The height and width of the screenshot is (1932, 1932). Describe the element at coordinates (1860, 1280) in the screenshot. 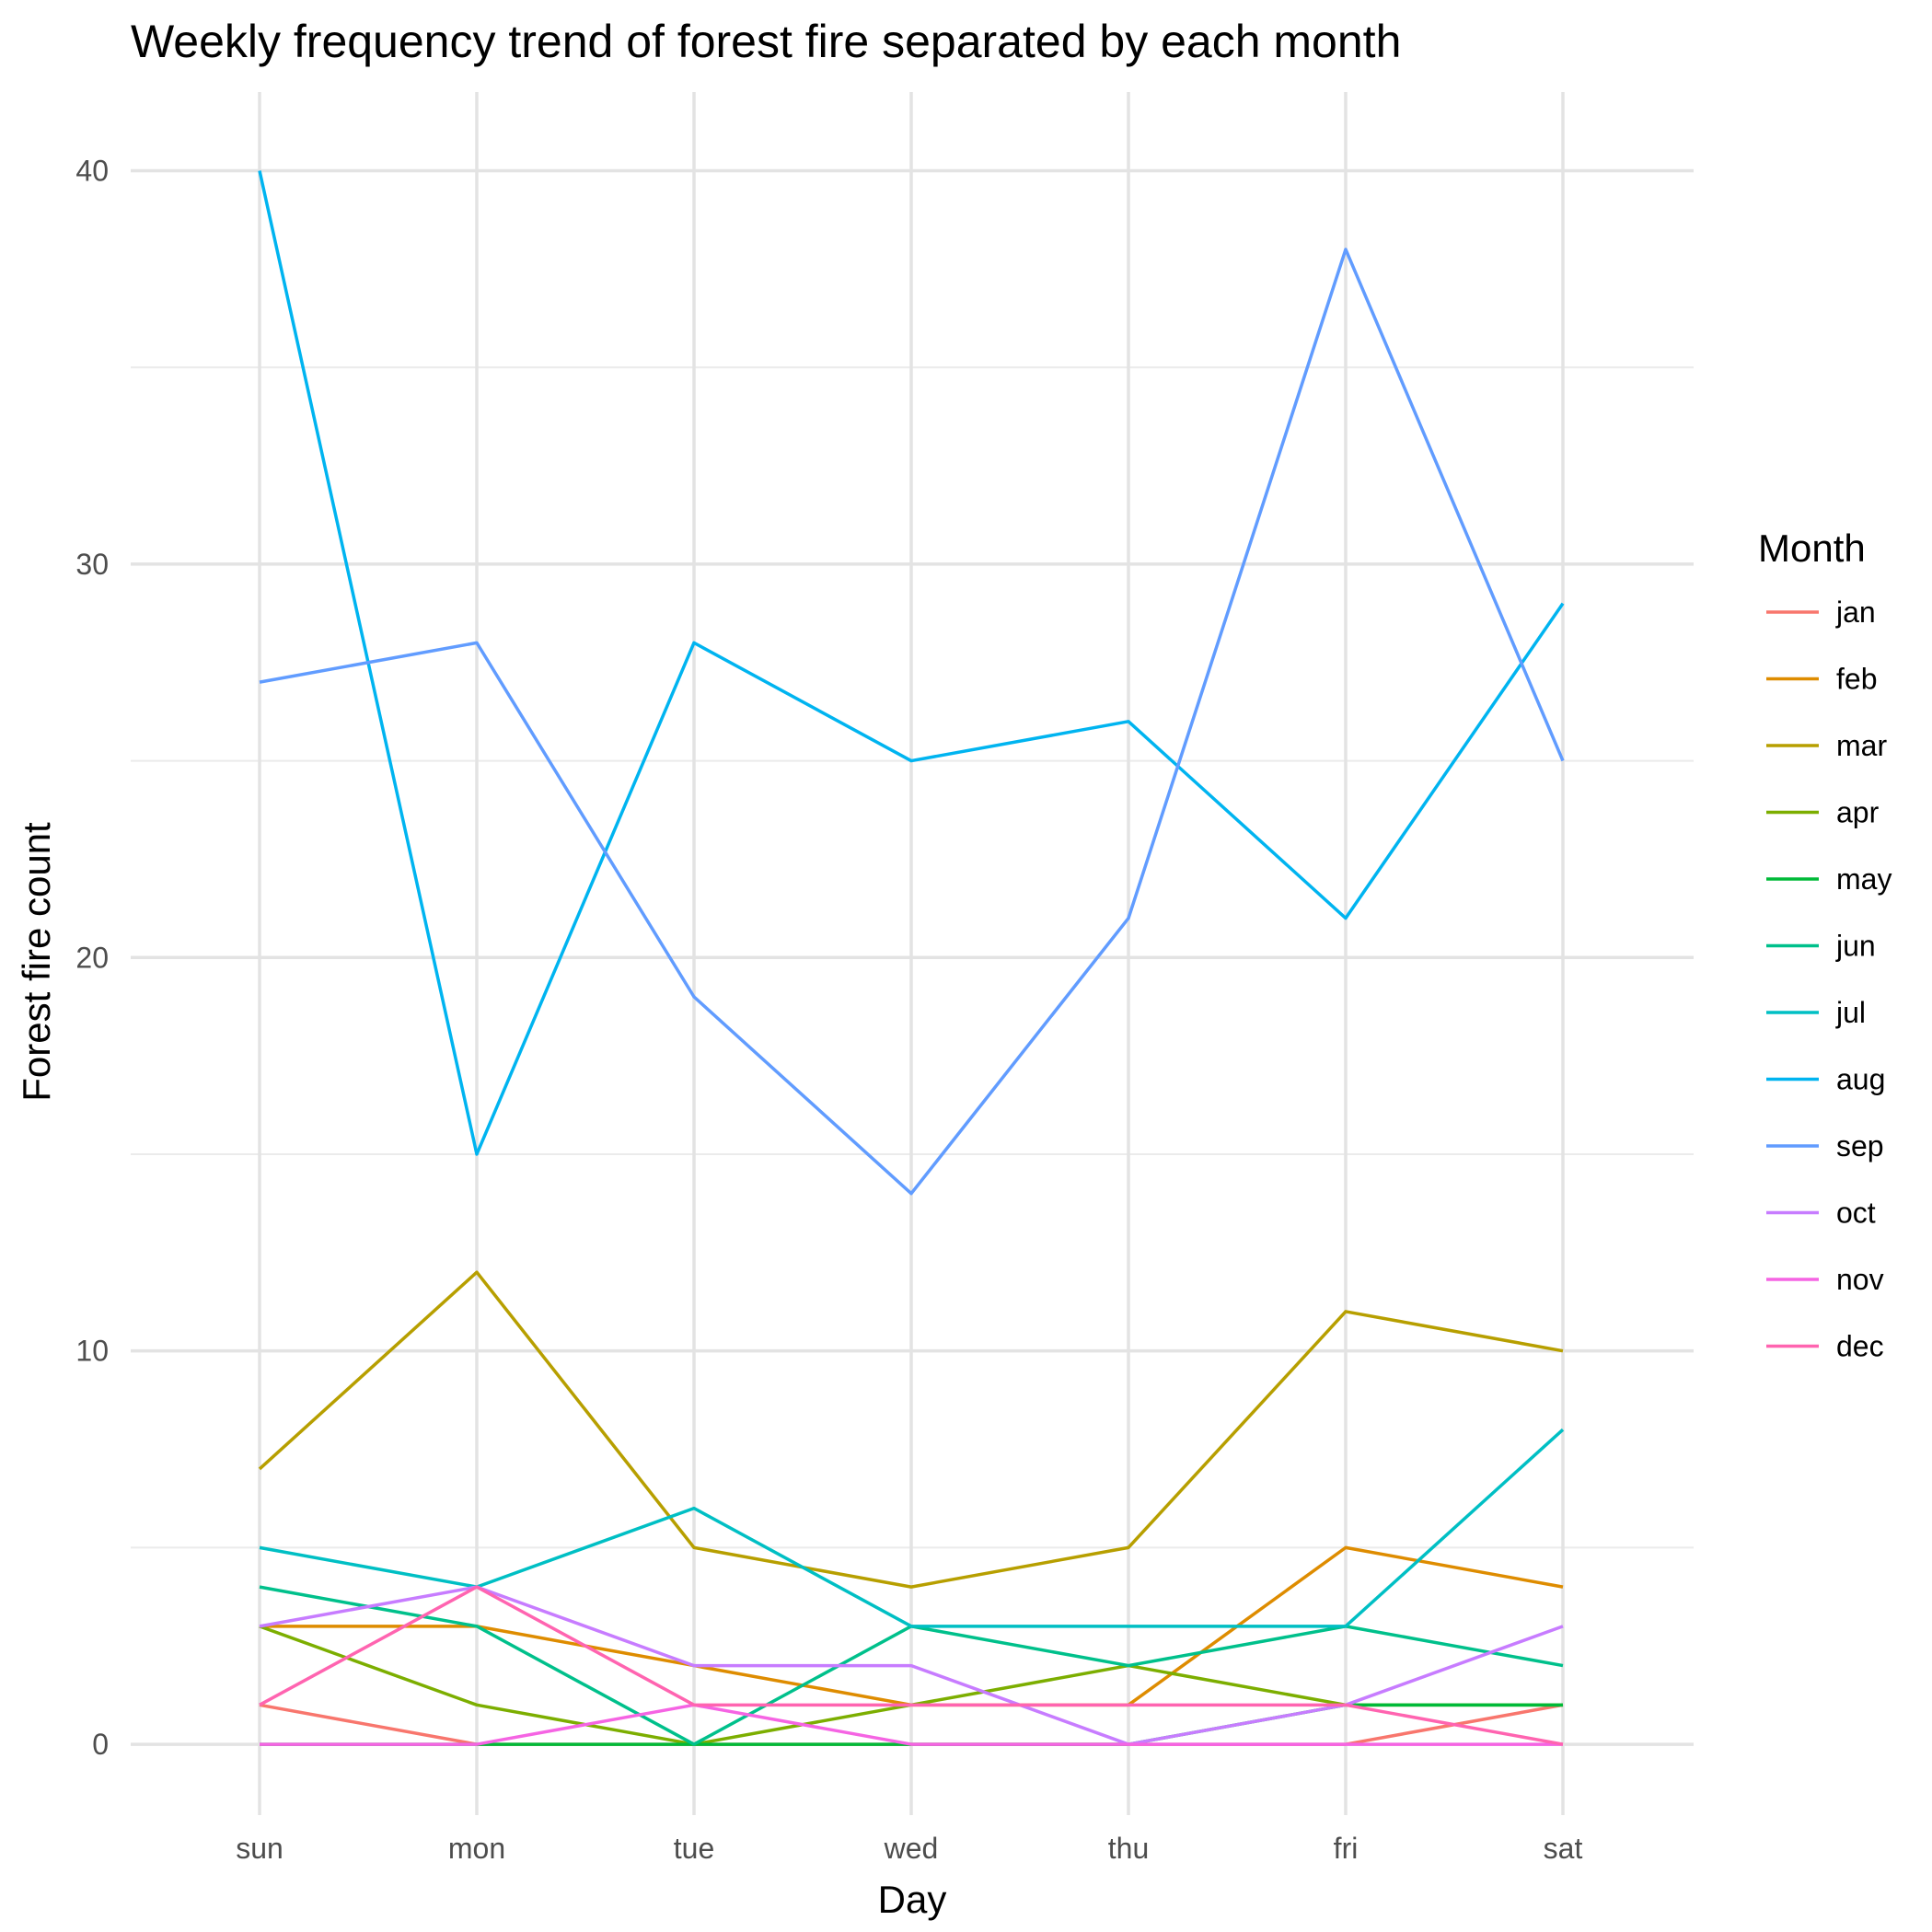

I see `legend-label-nov: nov` at that location.